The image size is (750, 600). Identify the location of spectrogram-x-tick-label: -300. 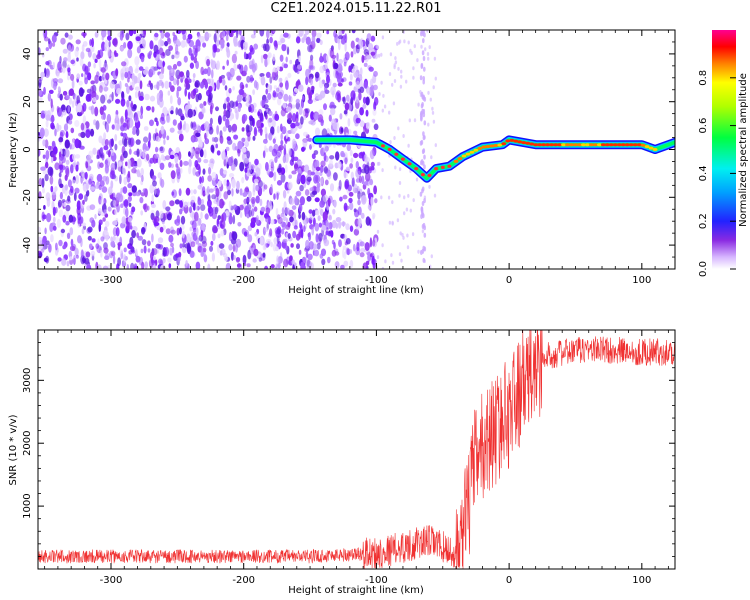
(111, 280).